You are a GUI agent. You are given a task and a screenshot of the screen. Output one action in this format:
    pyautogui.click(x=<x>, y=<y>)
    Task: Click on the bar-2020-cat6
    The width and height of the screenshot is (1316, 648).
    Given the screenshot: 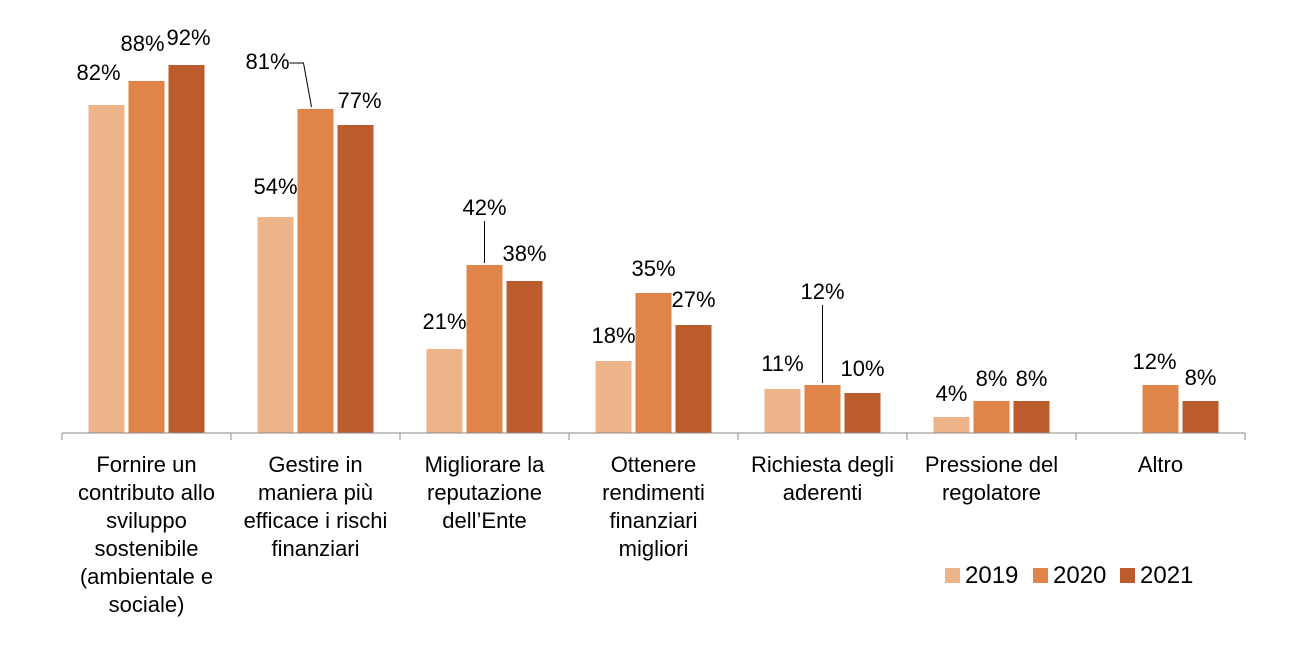 What is the action you would take?
    pyautogui.click(x=1160, y=409)
    